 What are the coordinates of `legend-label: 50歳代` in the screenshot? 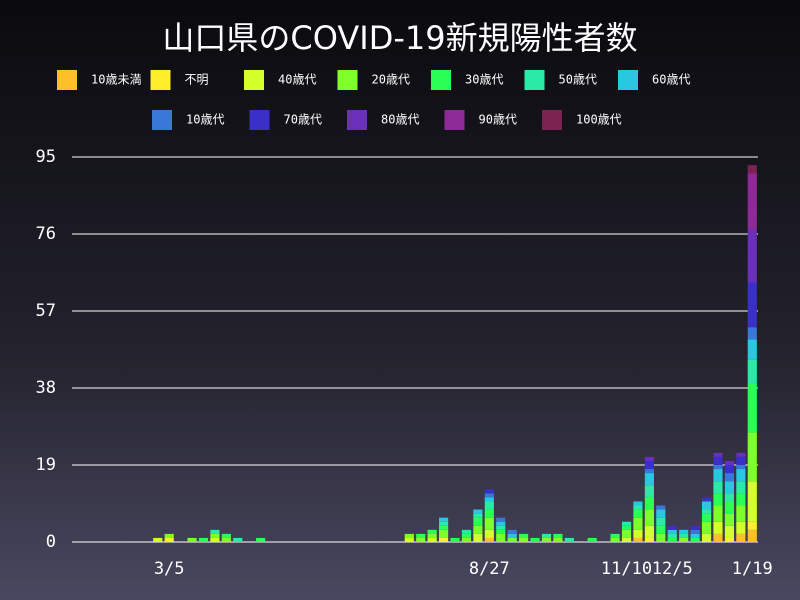 It's located at (578, 80).